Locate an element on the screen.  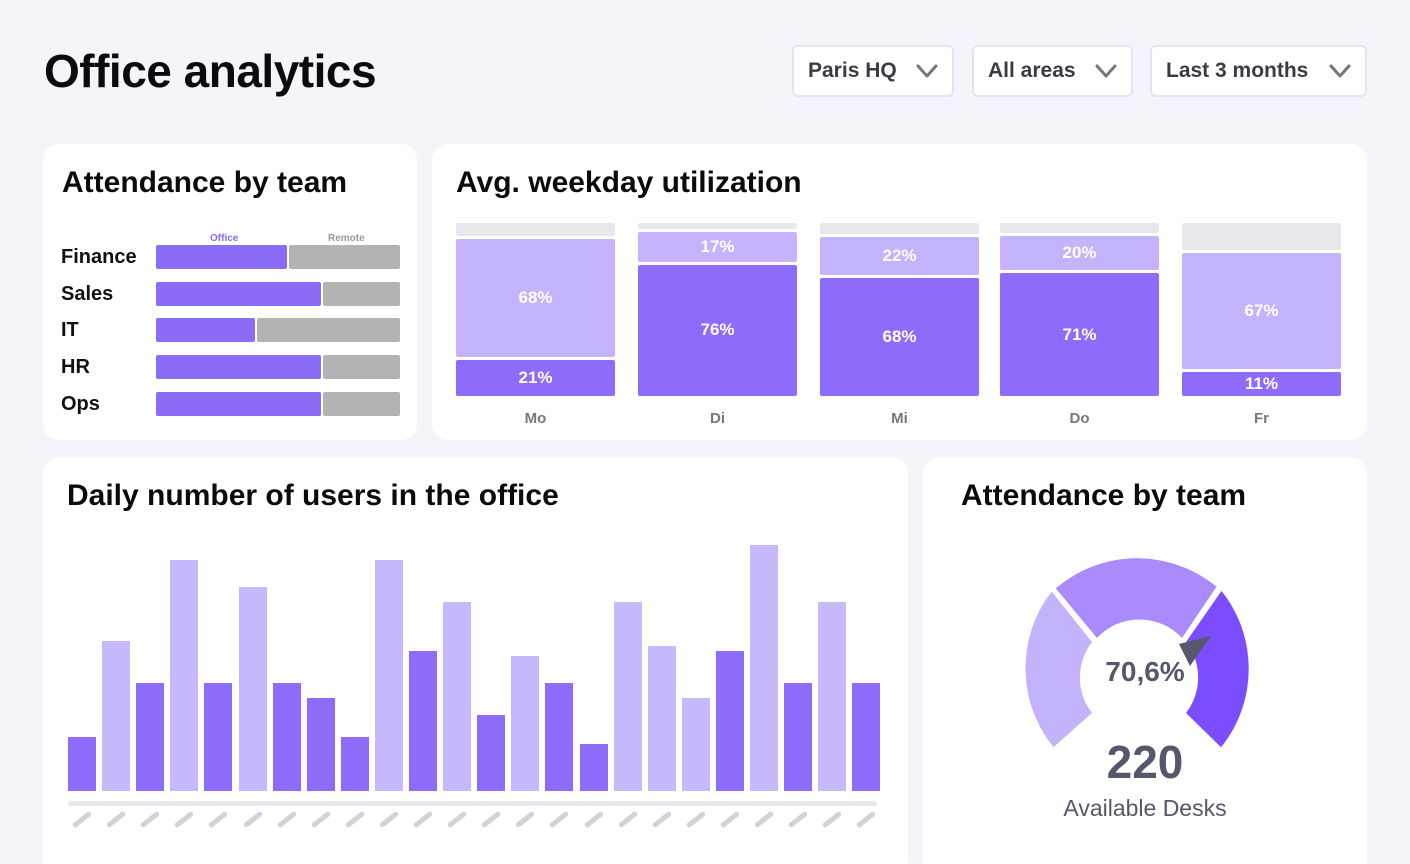
weekday-lower-segment: 68% is located at coordinates (899, 337).